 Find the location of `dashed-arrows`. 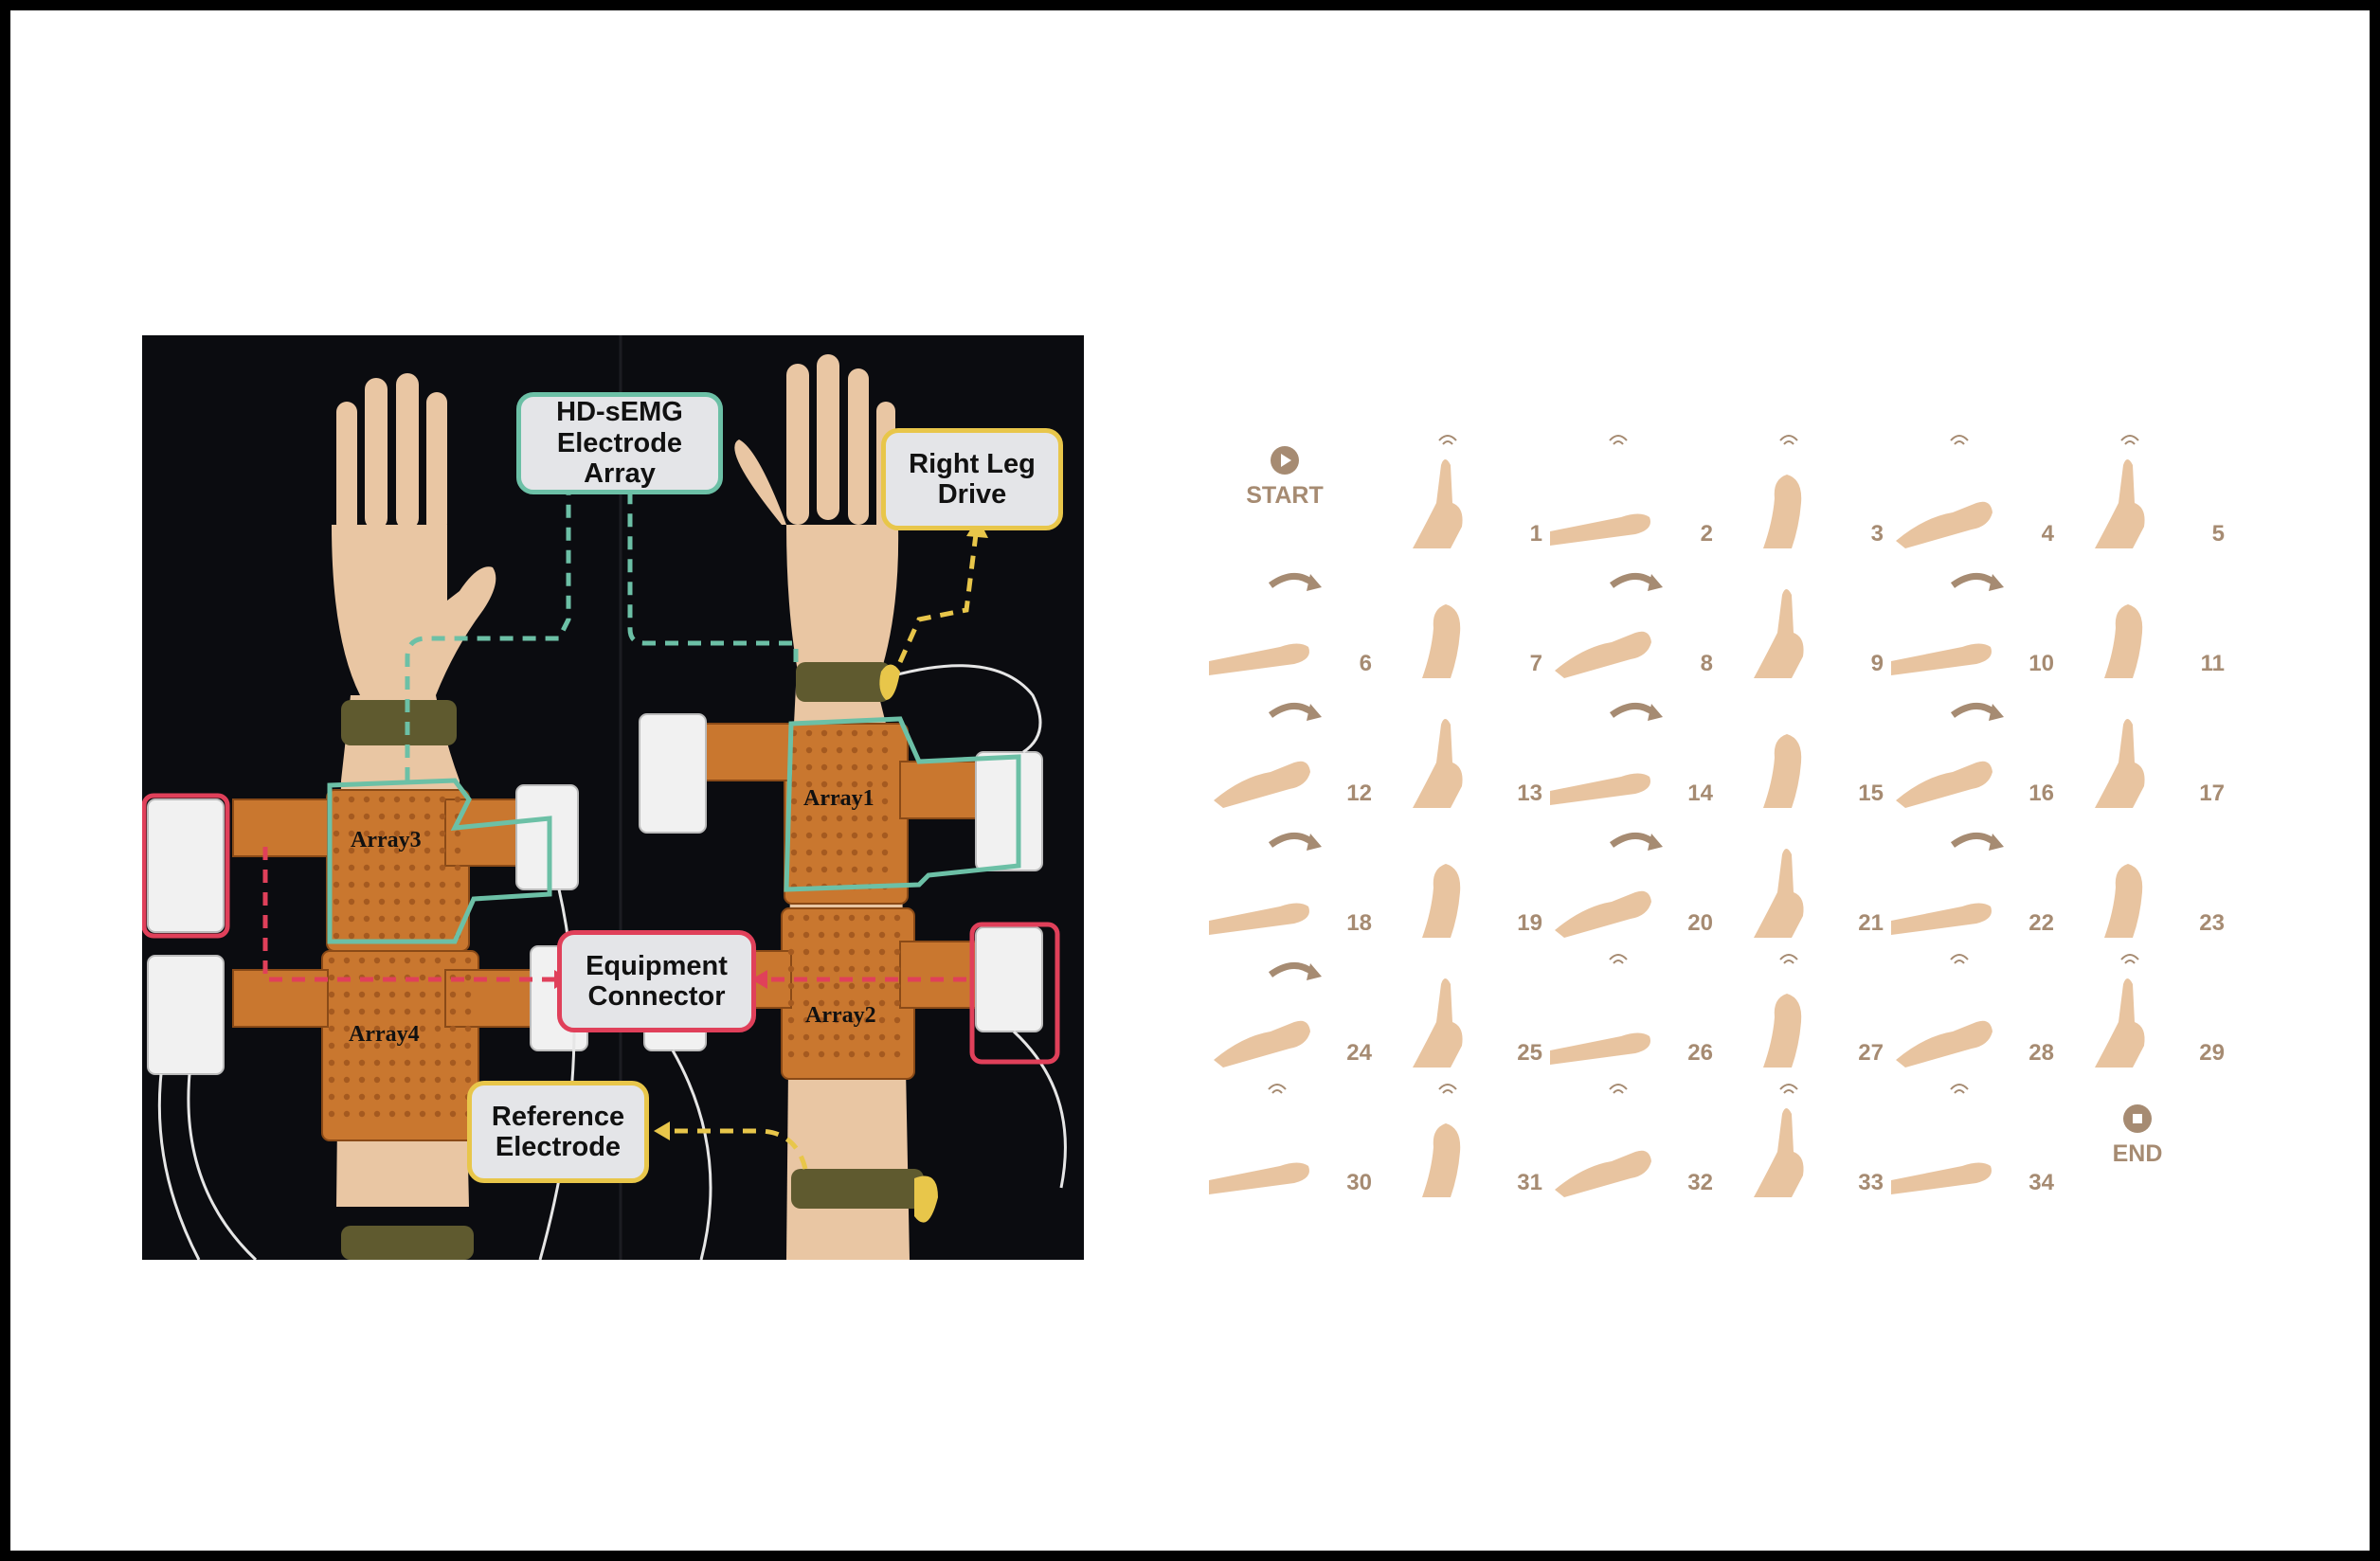

dashed-arrows is located at coordinates (620, 819).